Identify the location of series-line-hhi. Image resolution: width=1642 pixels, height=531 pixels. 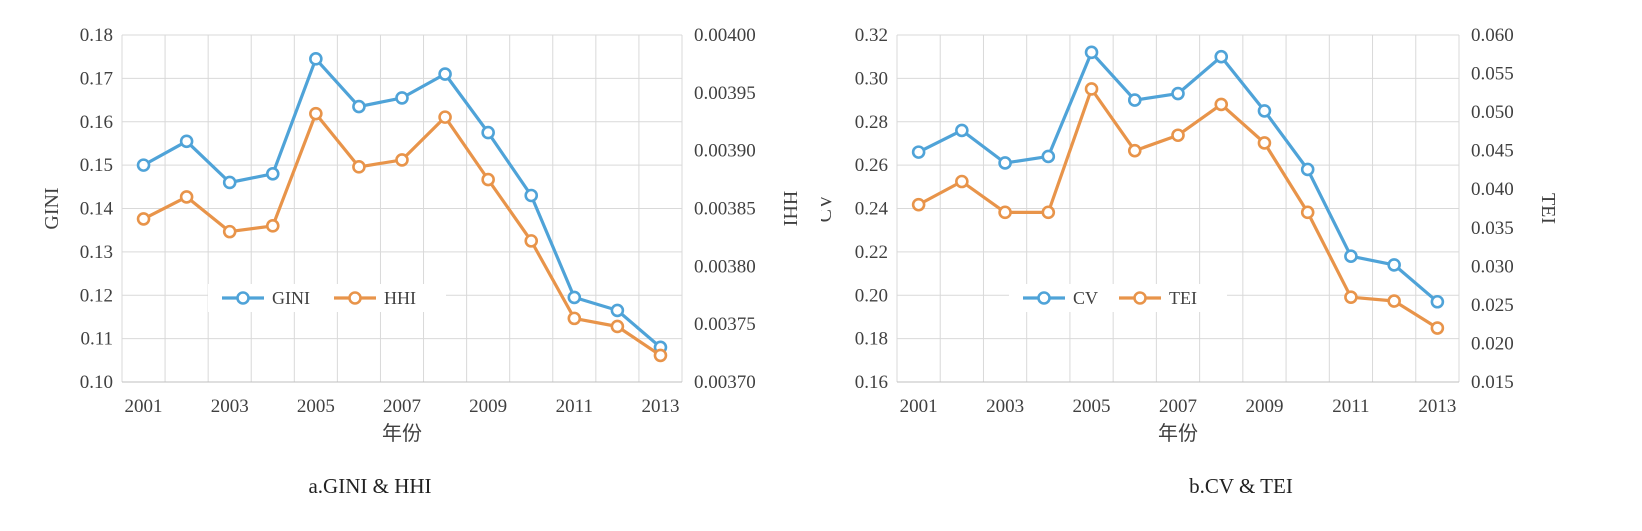
(402, 234).